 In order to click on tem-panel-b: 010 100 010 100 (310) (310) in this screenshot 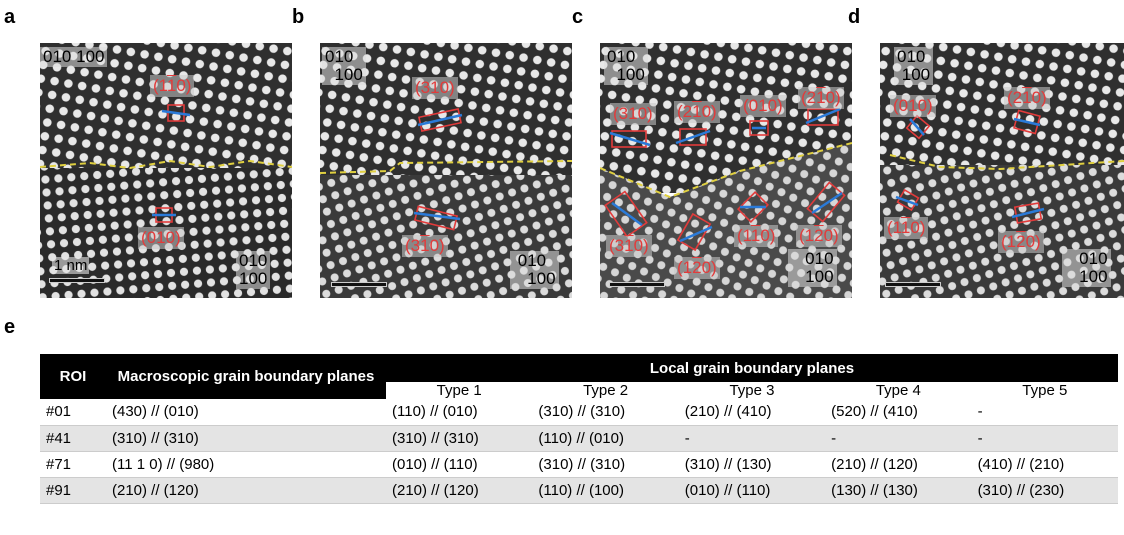, I will do `click(446, 170)`.